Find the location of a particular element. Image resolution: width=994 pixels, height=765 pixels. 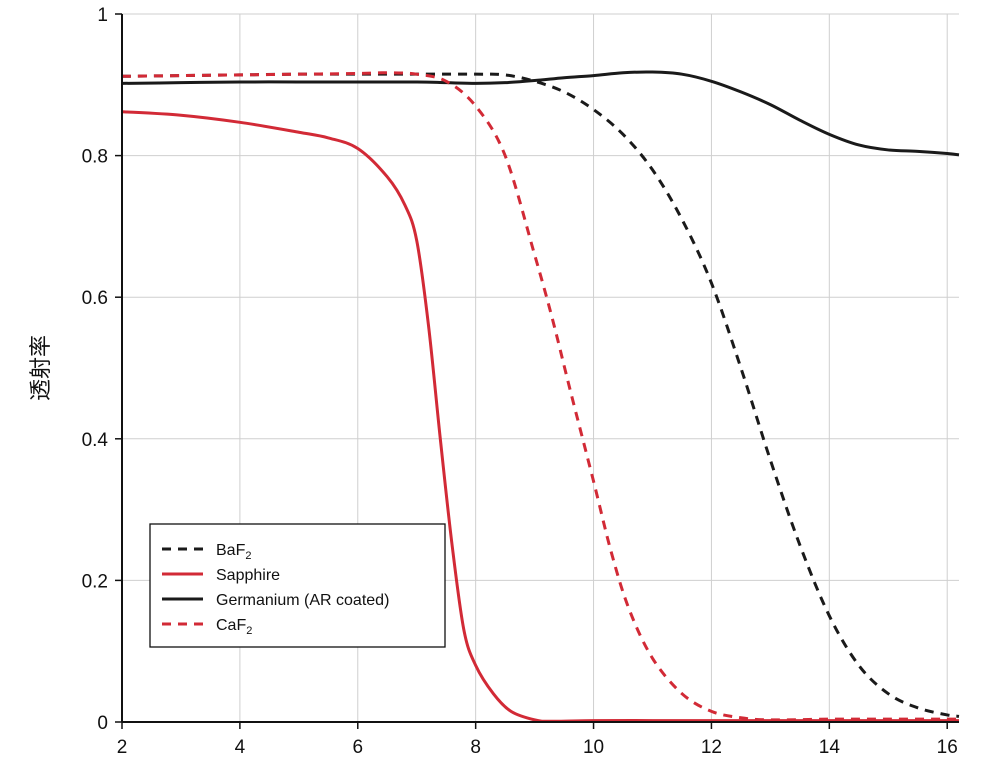

legend-label-sapphire: Sapphire is located at coordinates (248, 575).